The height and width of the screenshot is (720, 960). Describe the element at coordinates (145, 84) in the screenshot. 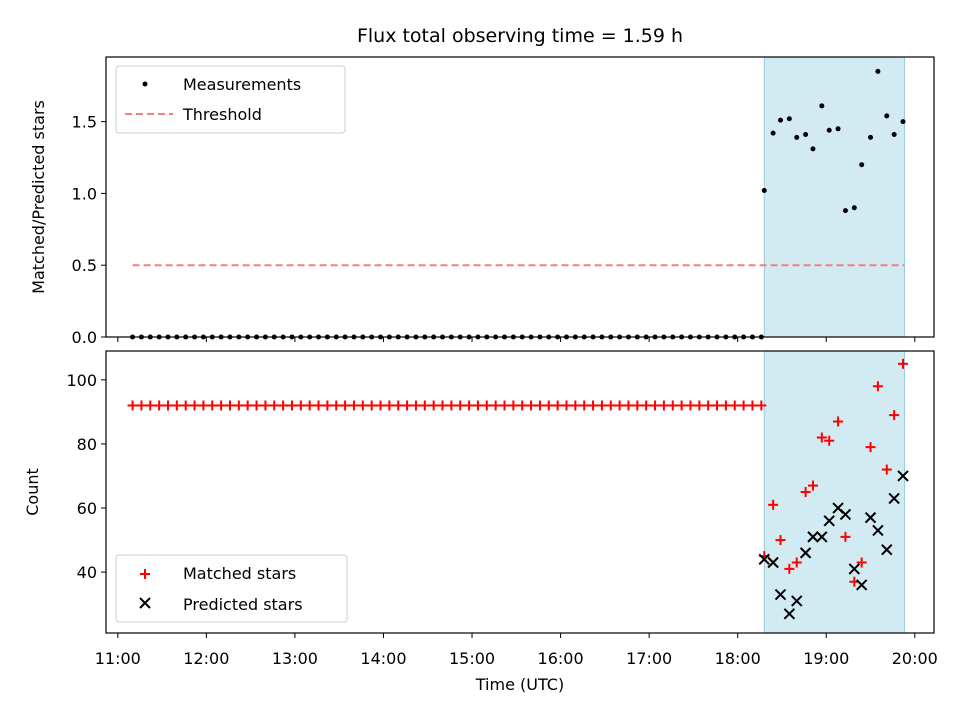

I see `legend-measurements-marker` at that location.